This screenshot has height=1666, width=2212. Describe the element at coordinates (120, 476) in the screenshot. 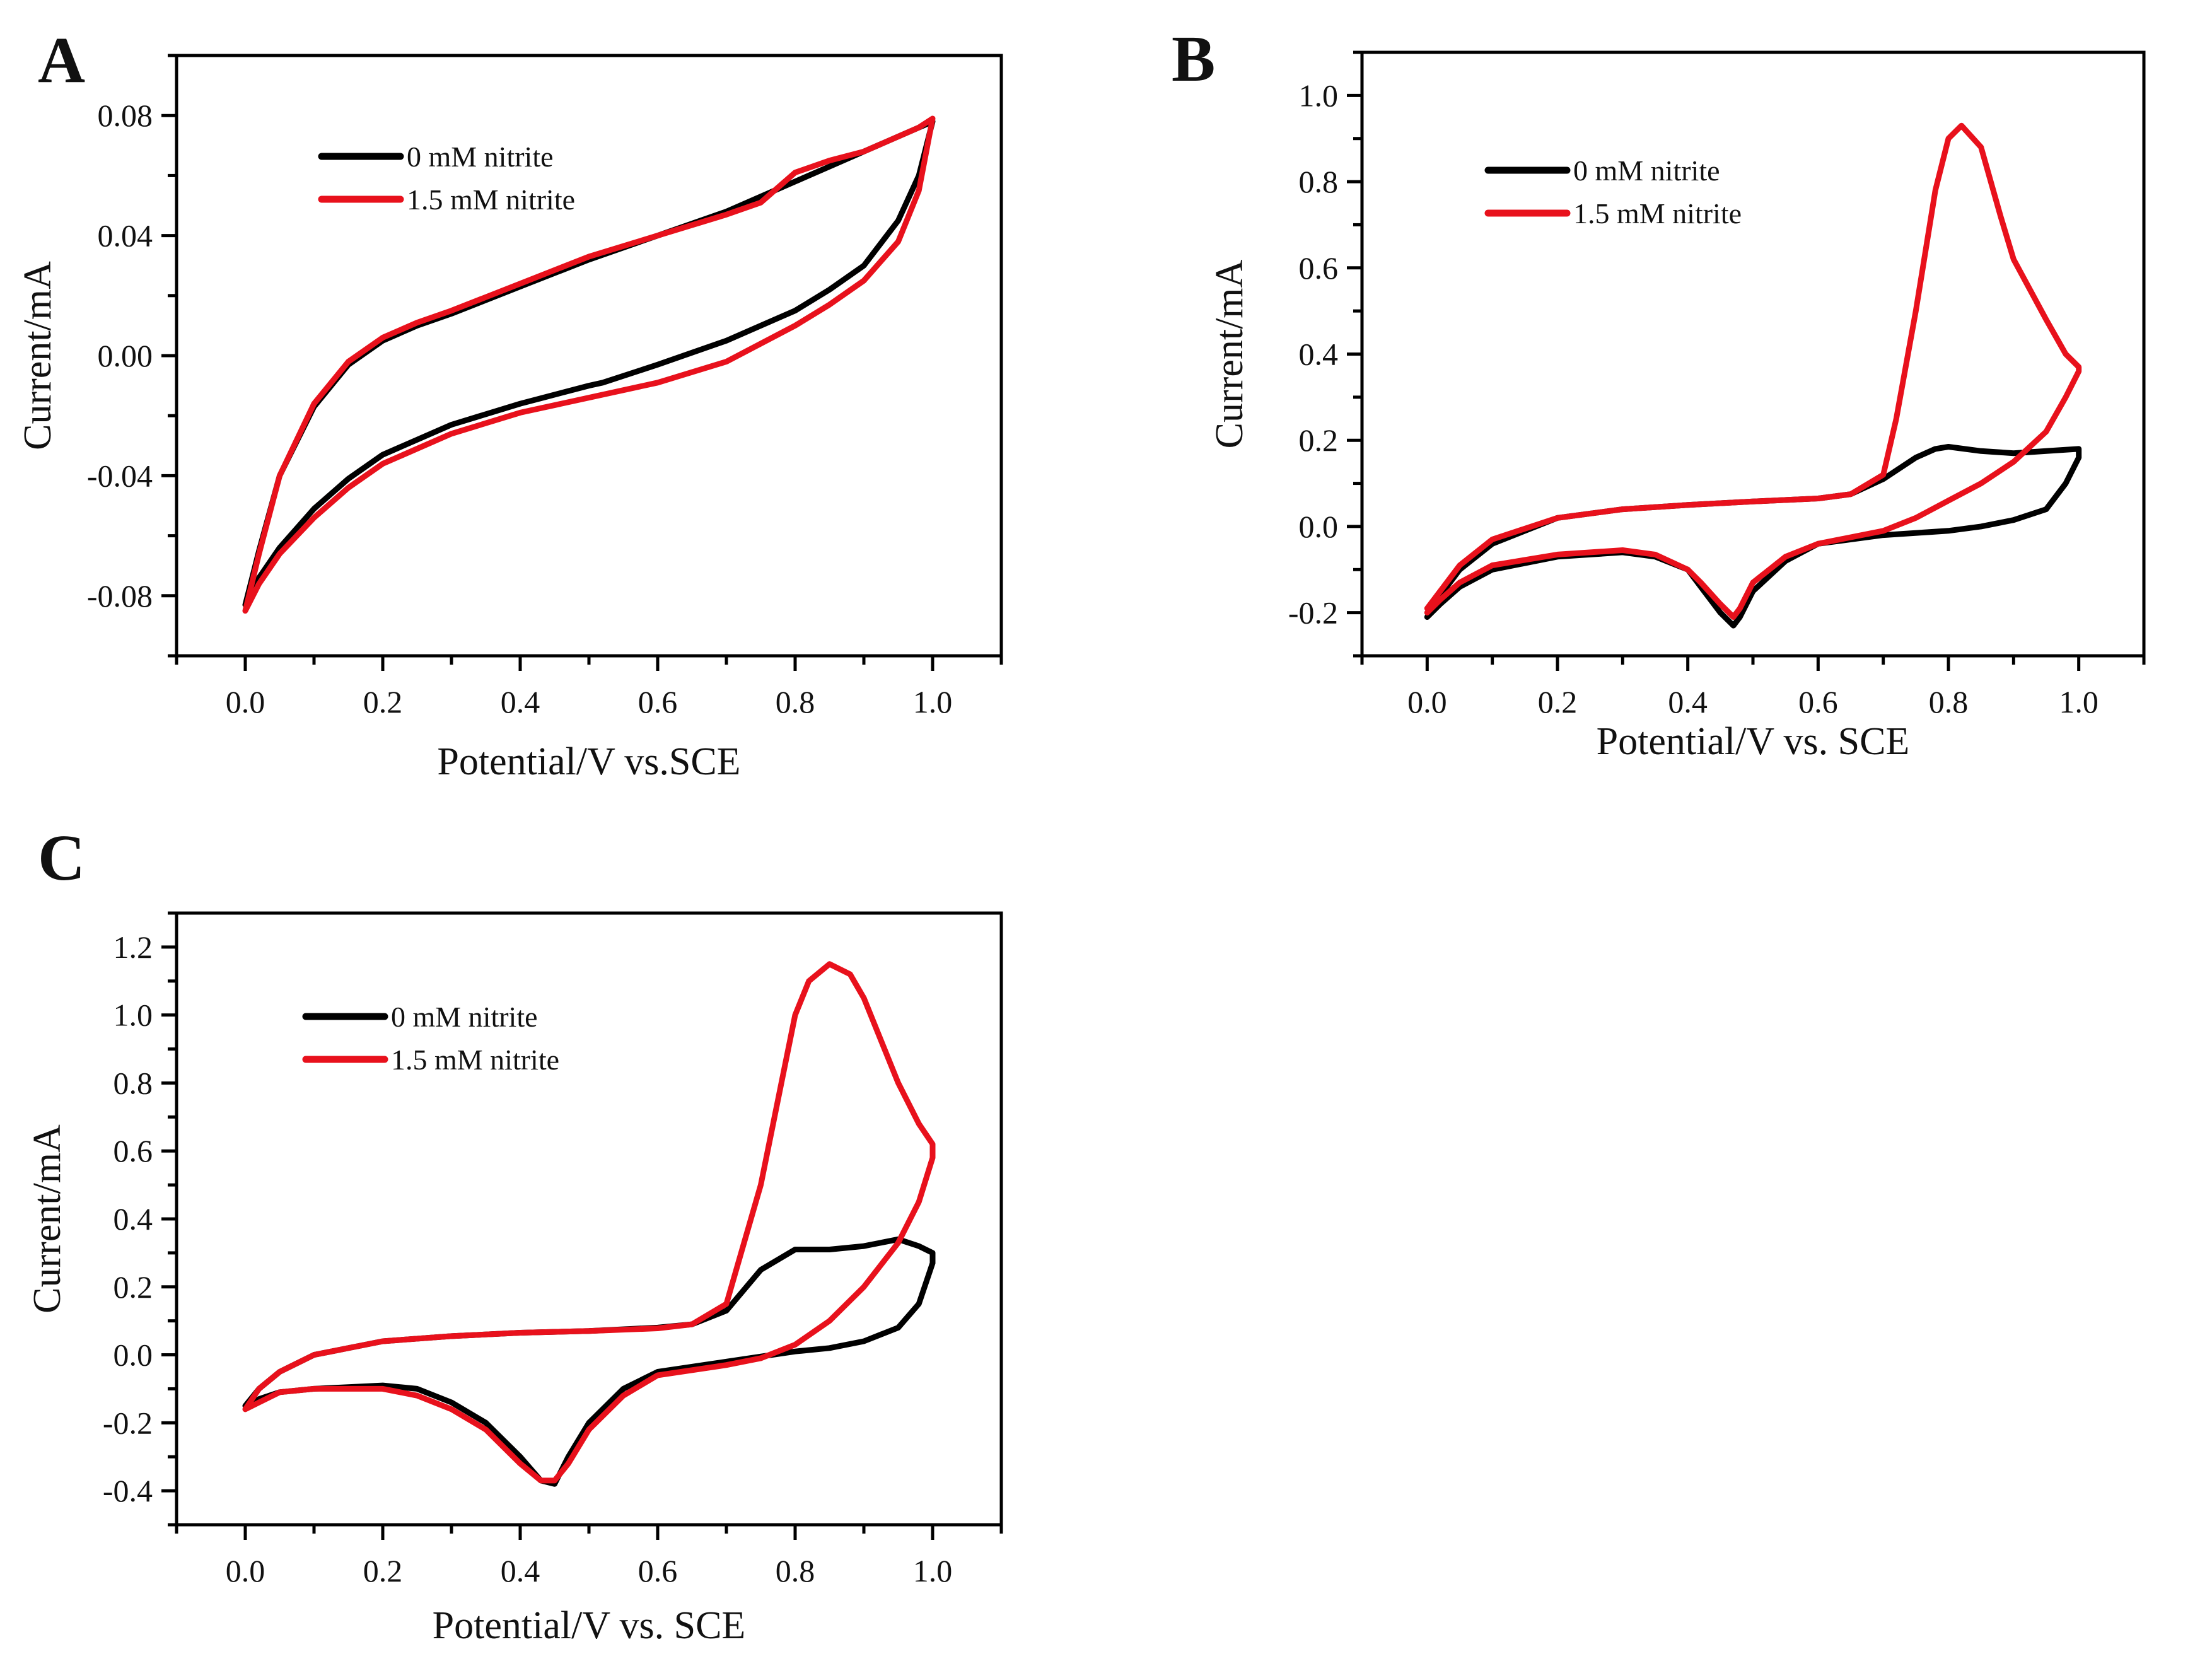

I see `y-tick-label: -0.04` at that location.